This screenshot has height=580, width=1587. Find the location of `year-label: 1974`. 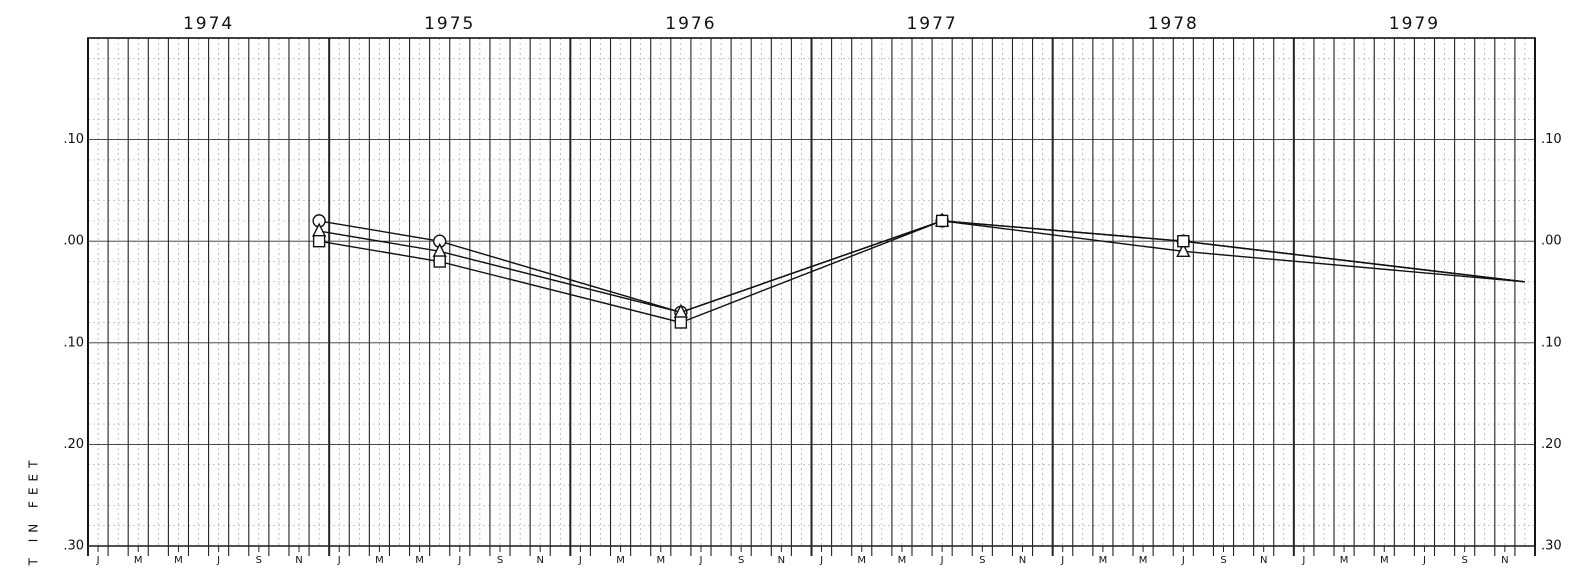

year-label: 1974 is located at coordinates (208, 24).